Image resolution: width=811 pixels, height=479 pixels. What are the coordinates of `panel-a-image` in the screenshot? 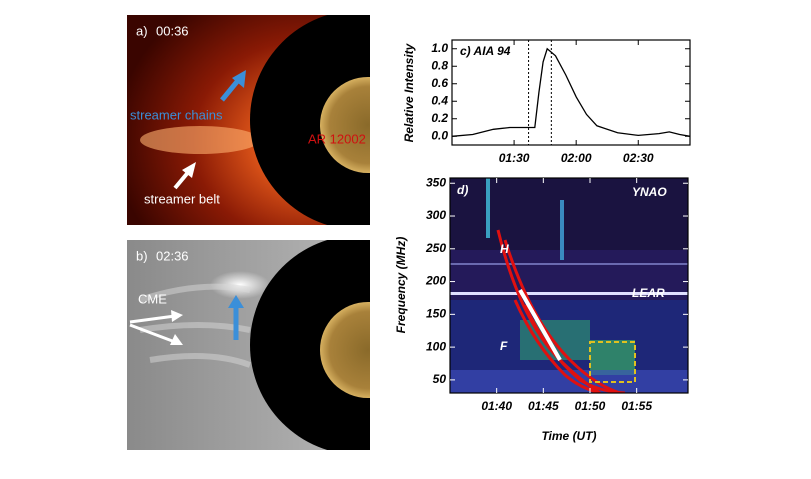 It's located at (248, 120).